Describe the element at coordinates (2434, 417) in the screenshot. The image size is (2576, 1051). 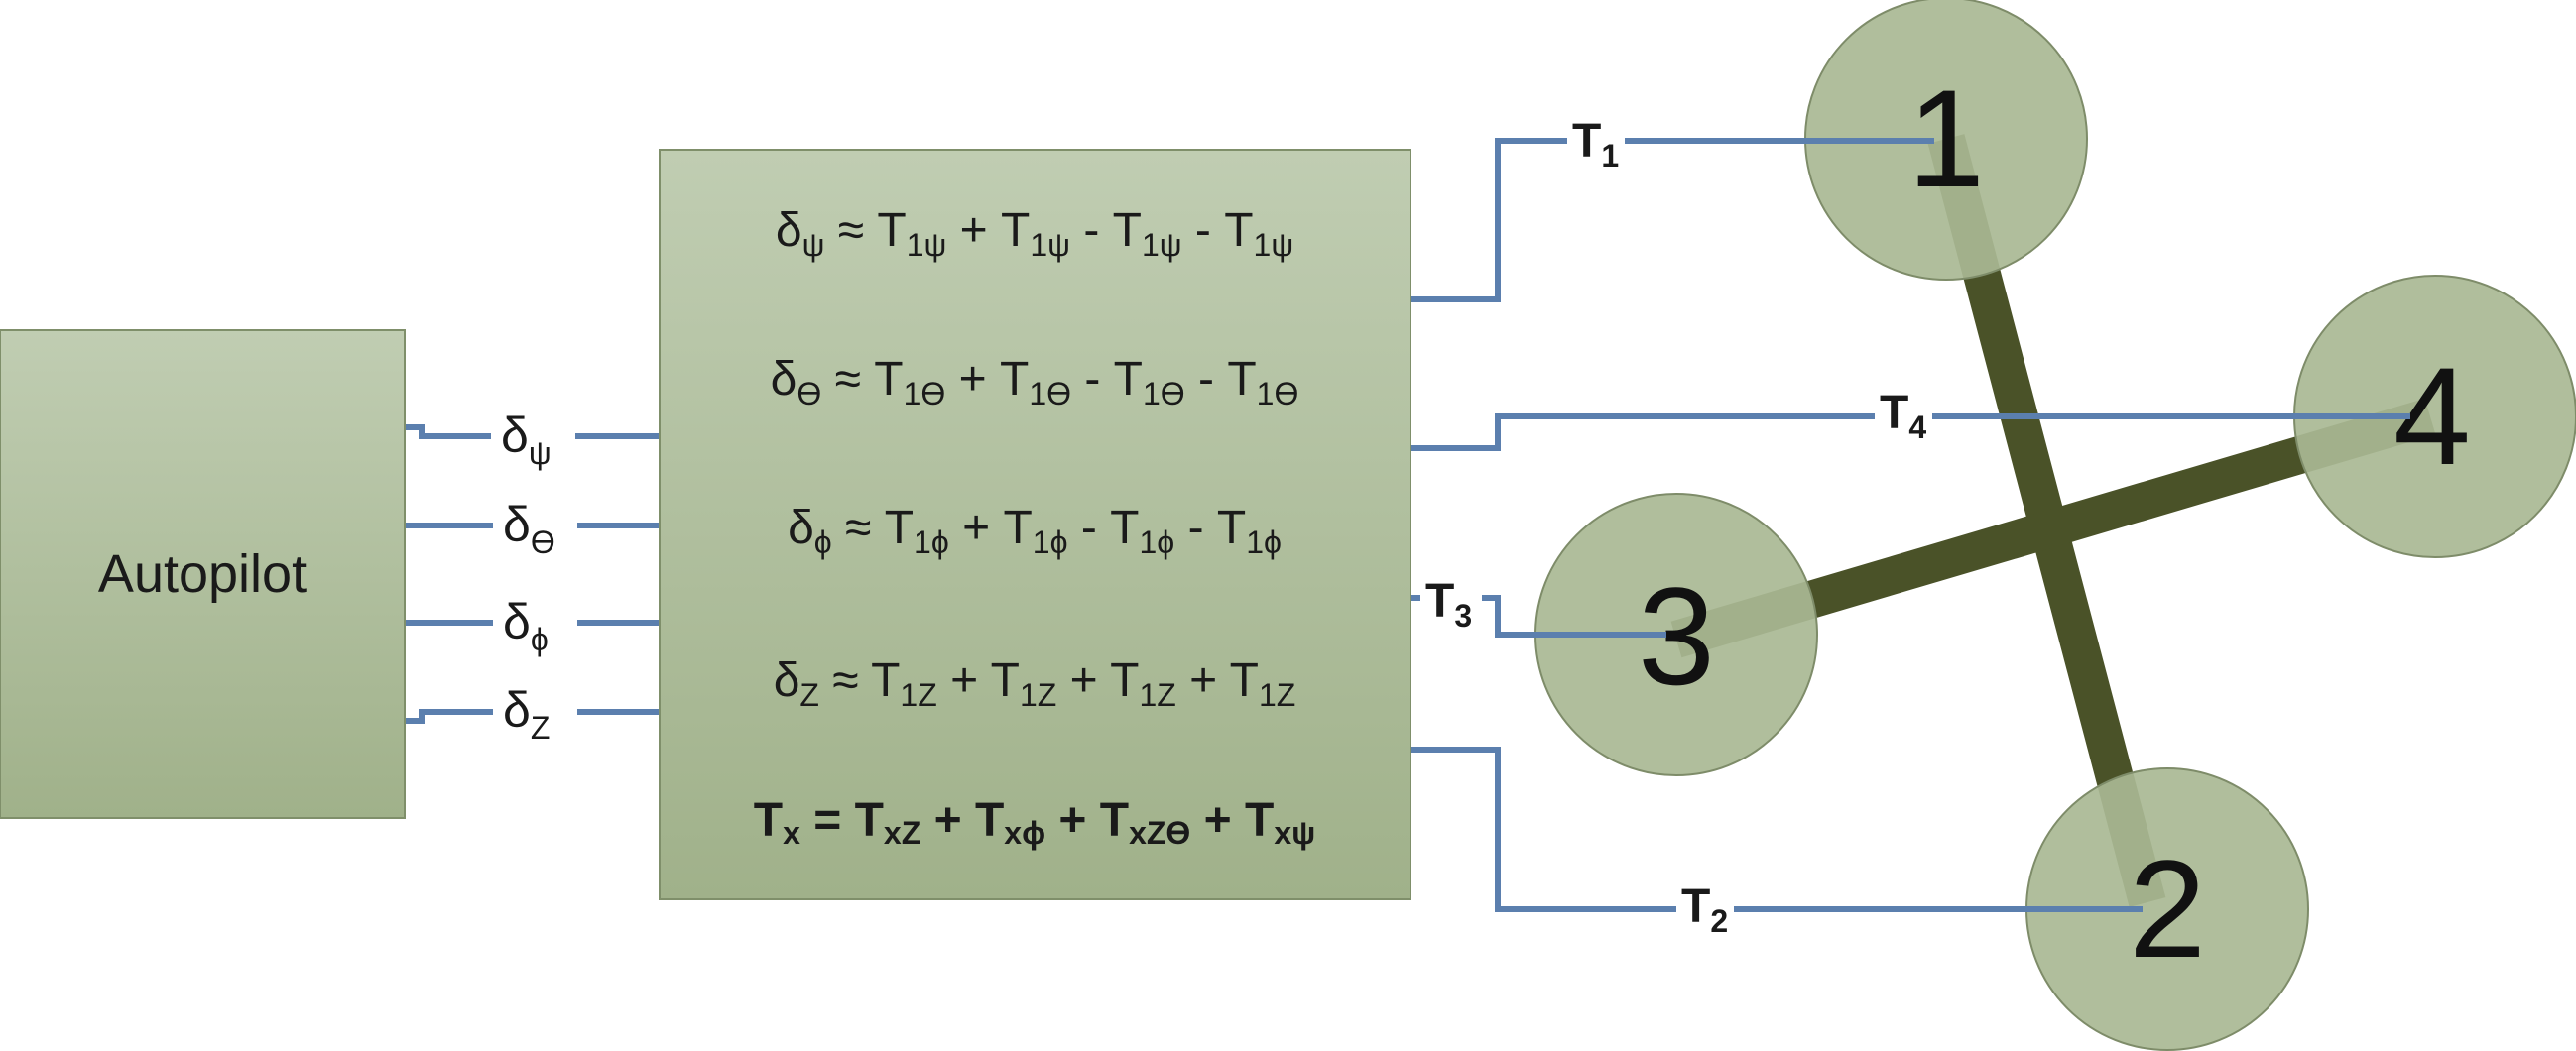
I see `rotor-4: 4` at that location.